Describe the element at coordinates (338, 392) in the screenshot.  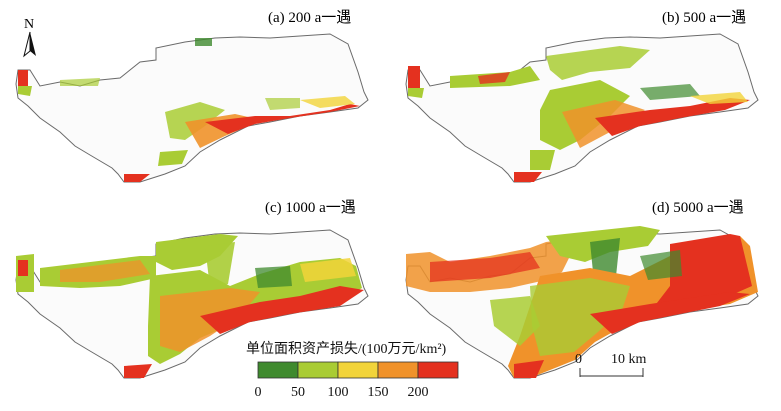
I see `legend-tick: 100` at that location.